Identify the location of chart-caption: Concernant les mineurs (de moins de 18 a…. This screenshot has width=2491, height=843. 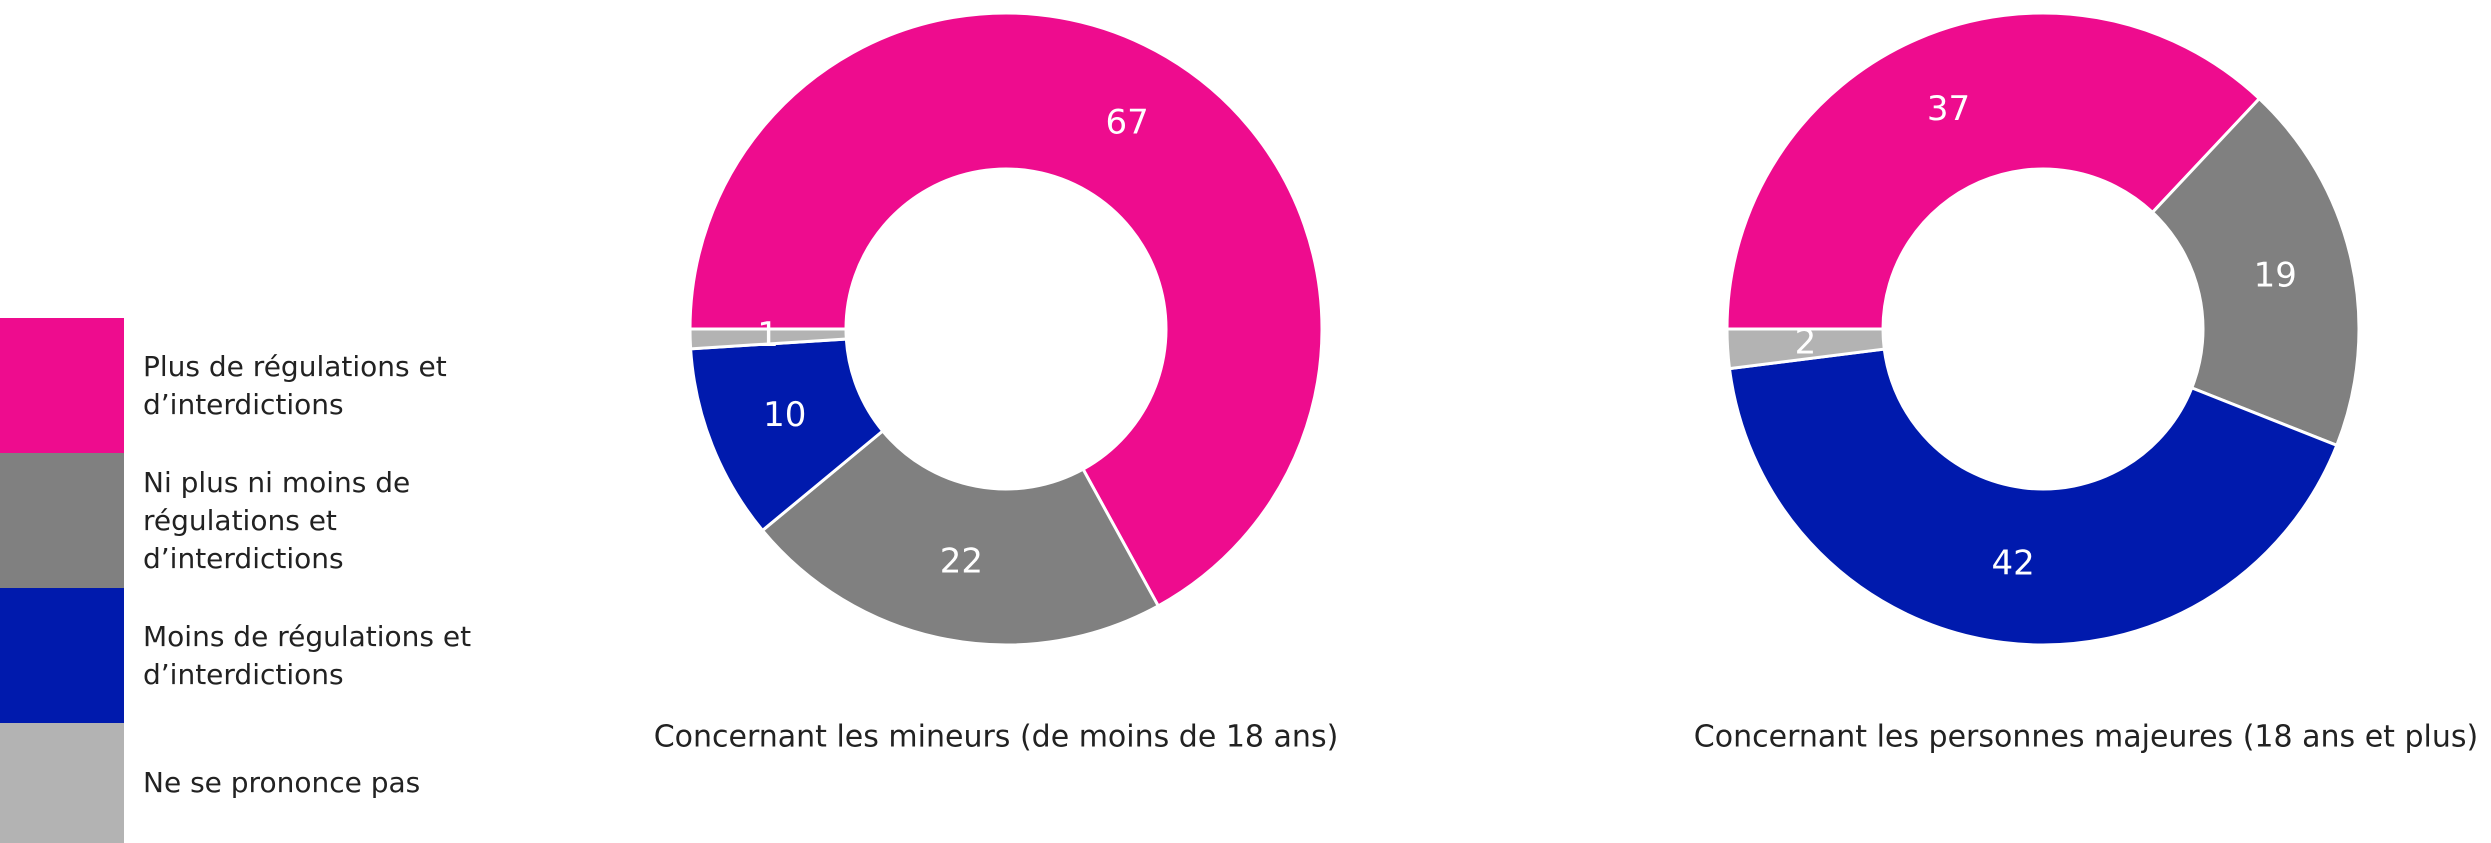
(996, 737).